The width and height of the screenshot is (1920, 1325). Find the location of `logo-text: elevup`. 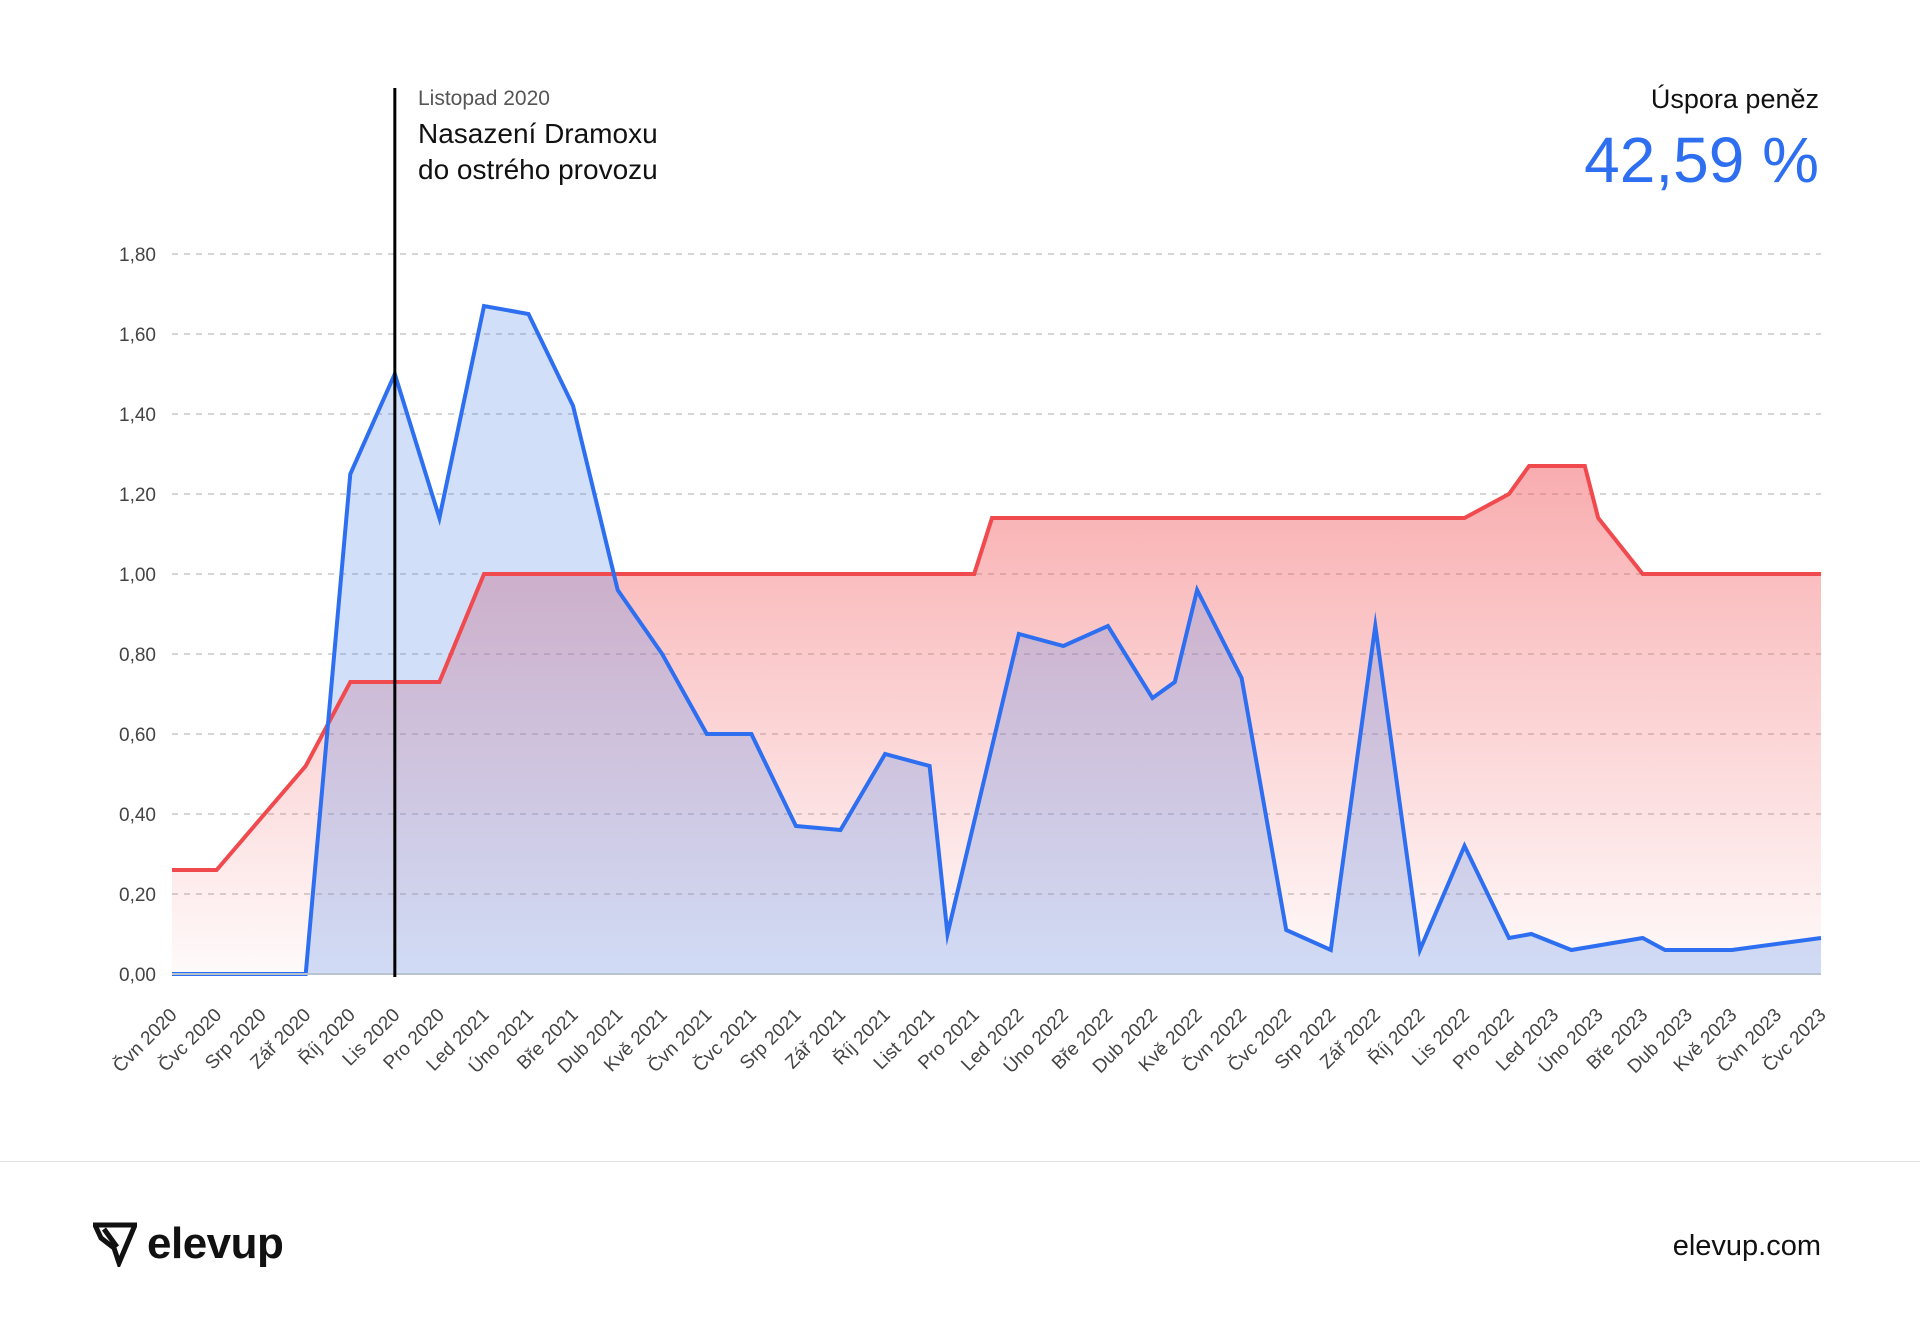

logo-text: elevup is located at coordinates (215, 1243).